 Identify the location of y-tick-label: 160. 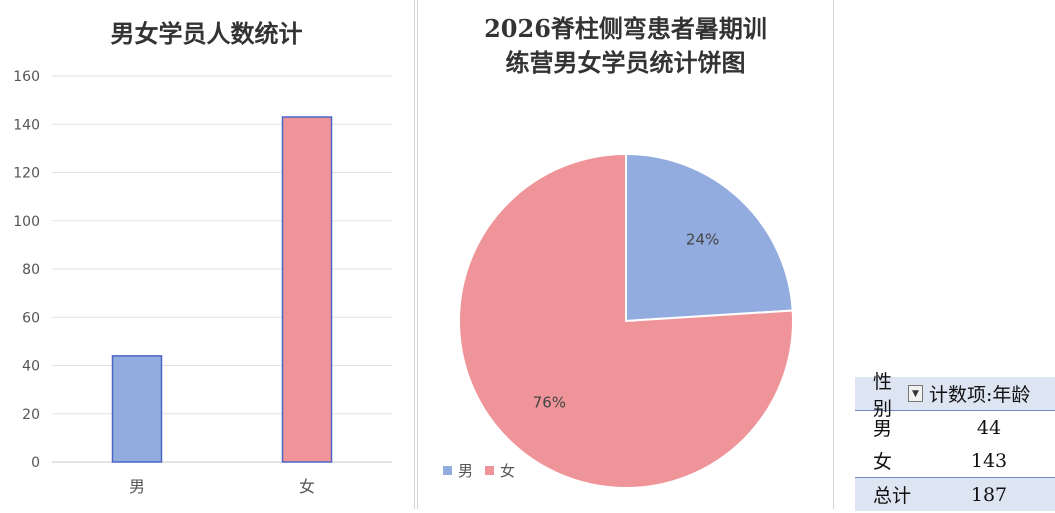
(26, 77).